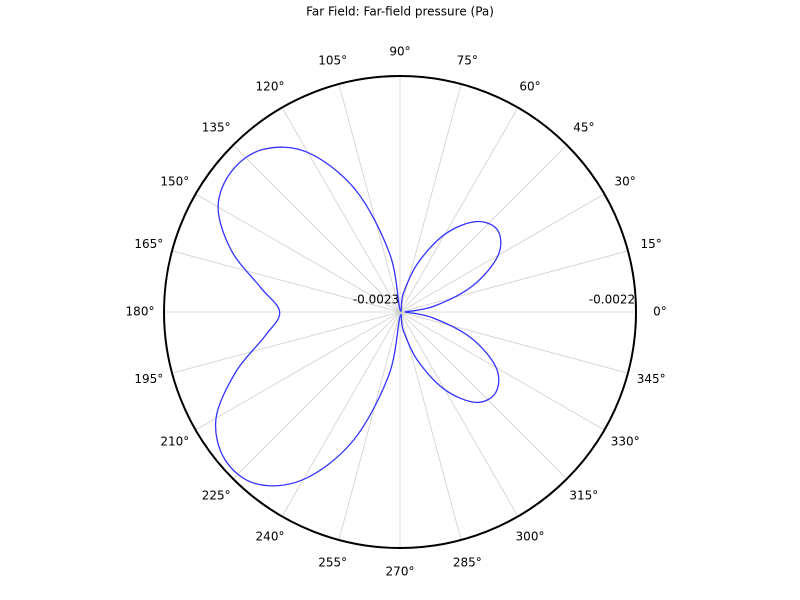 This screenshot has height=600, width=800. I want to click on angle-tick-label: 75°, so click(467, 60).